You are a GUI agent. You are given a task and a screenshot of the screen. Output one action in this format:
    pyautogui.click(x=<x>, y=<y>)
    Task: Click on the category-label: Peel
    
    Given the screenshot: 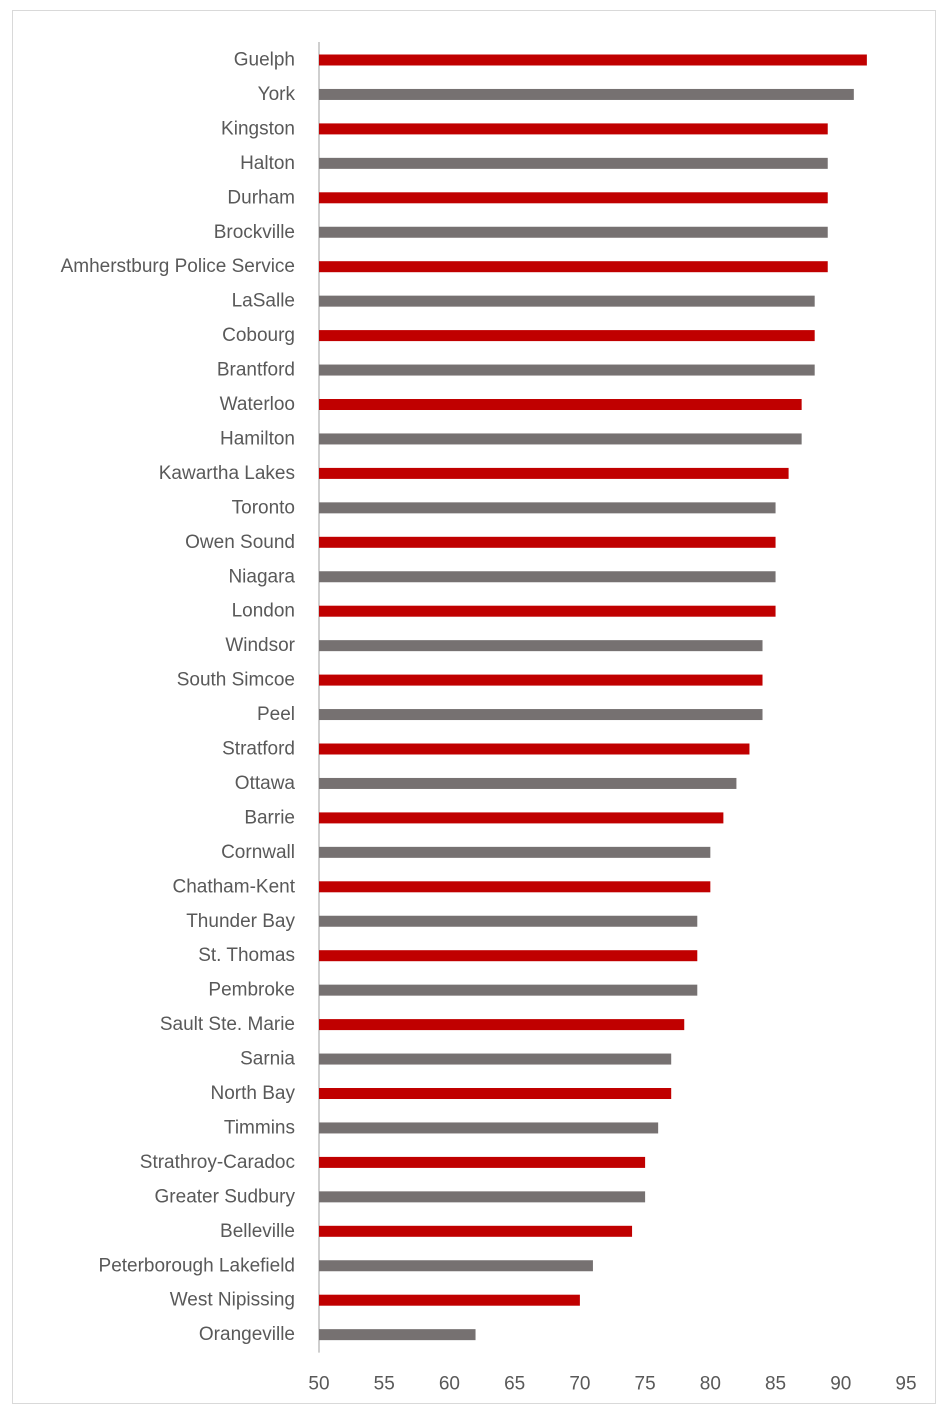 What is the action you would take?
    pyautogui.click(x=276, y=714)
    